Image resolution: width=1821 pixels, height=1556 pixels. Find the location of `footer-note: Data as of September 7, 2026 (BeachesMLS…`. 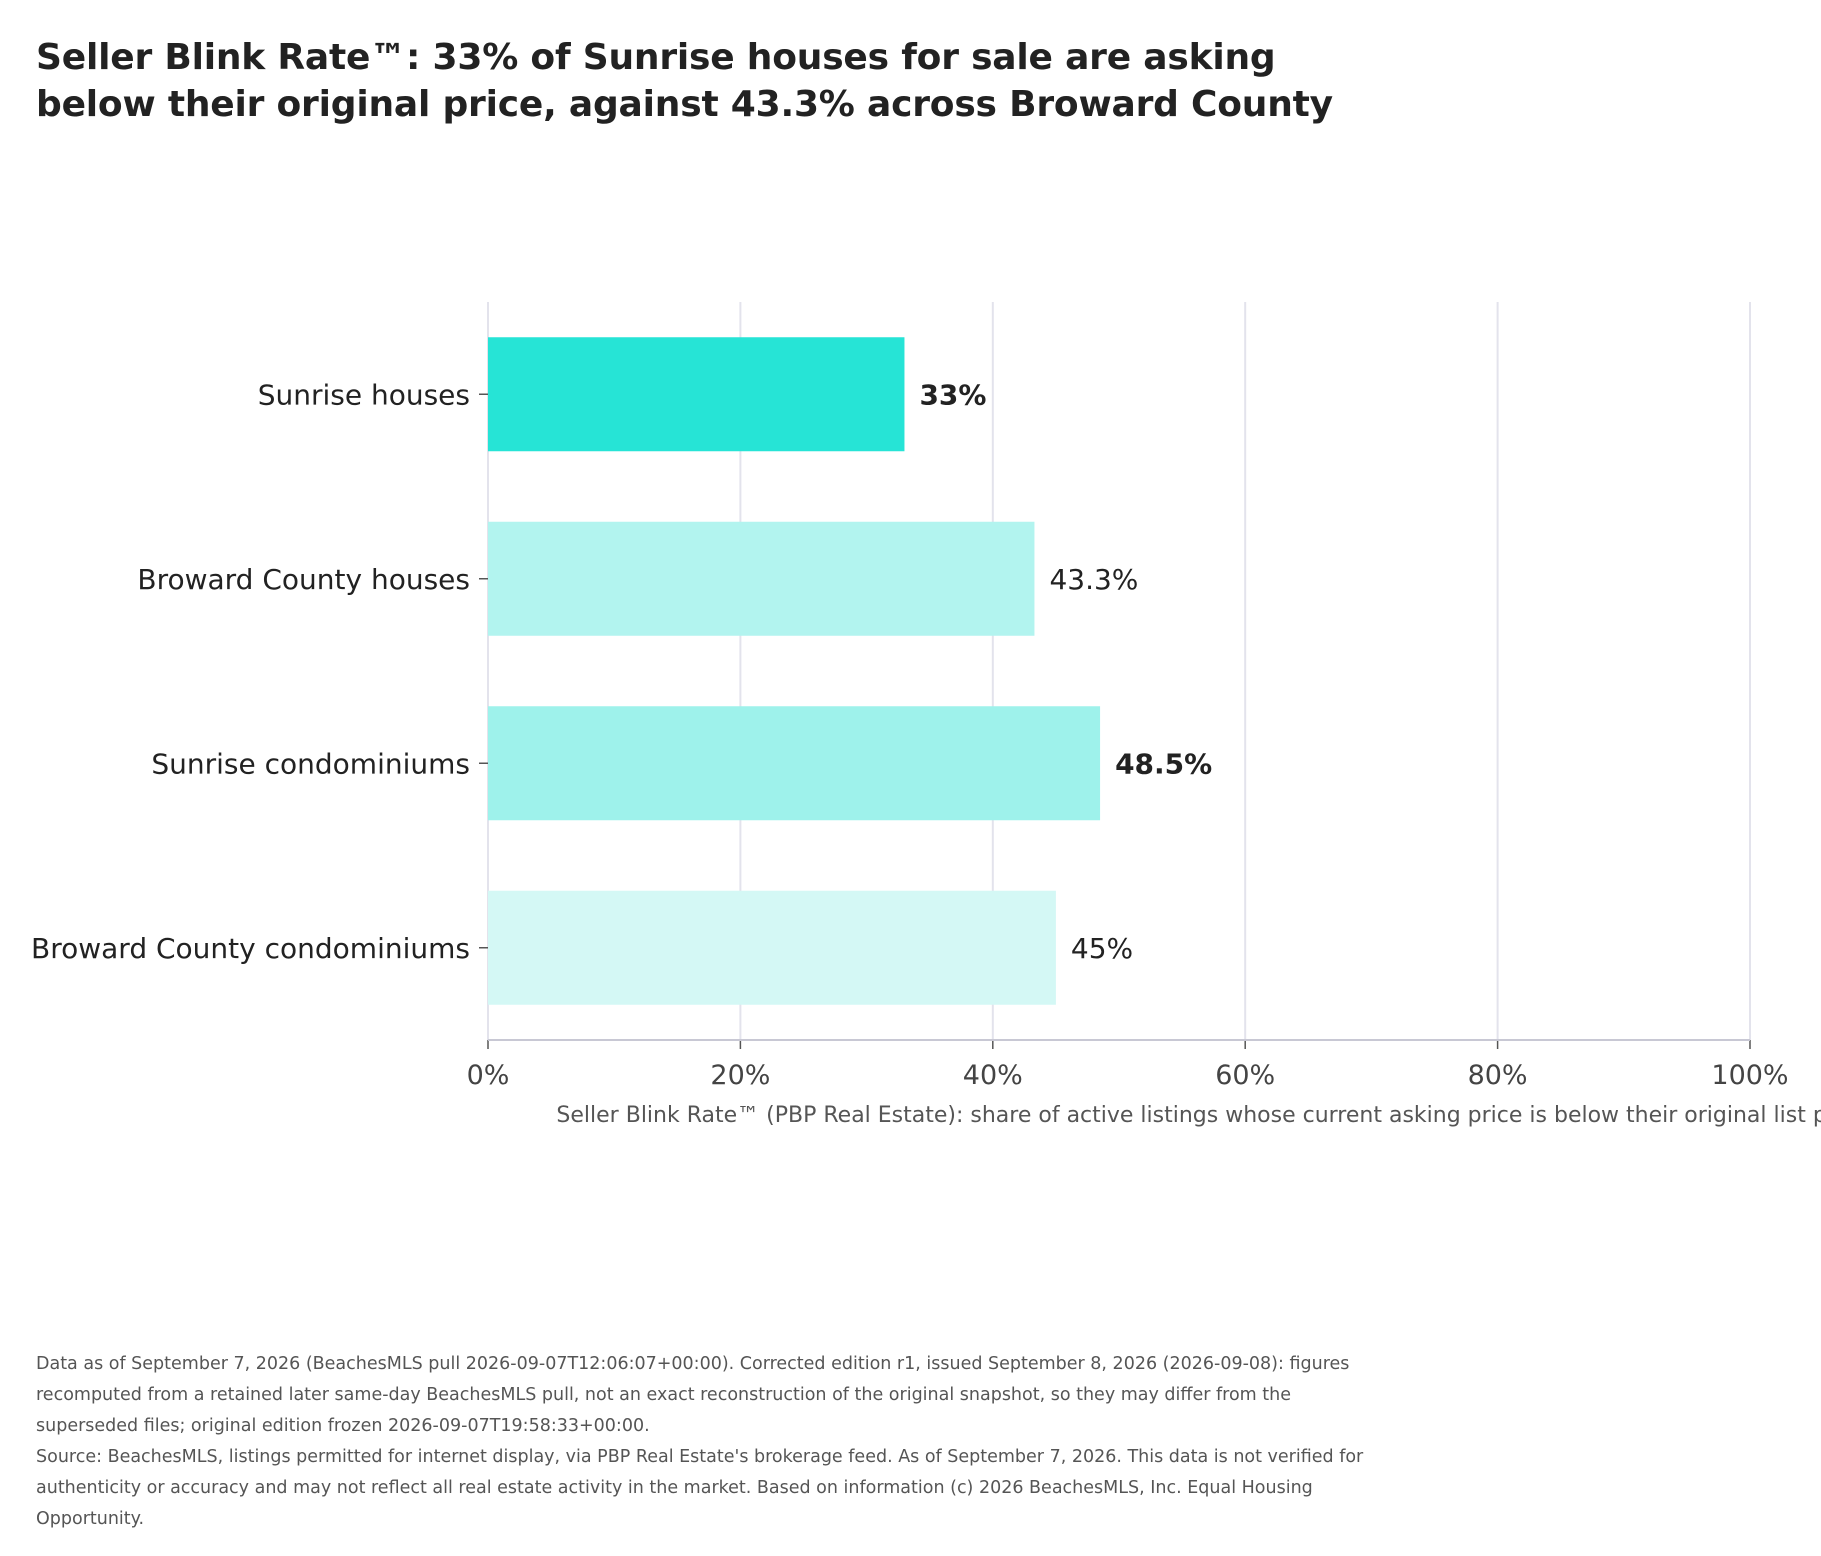

footer-note: Data as of September 7, 2026 (BeachesMLS… is located at coordinates (693, 1395).